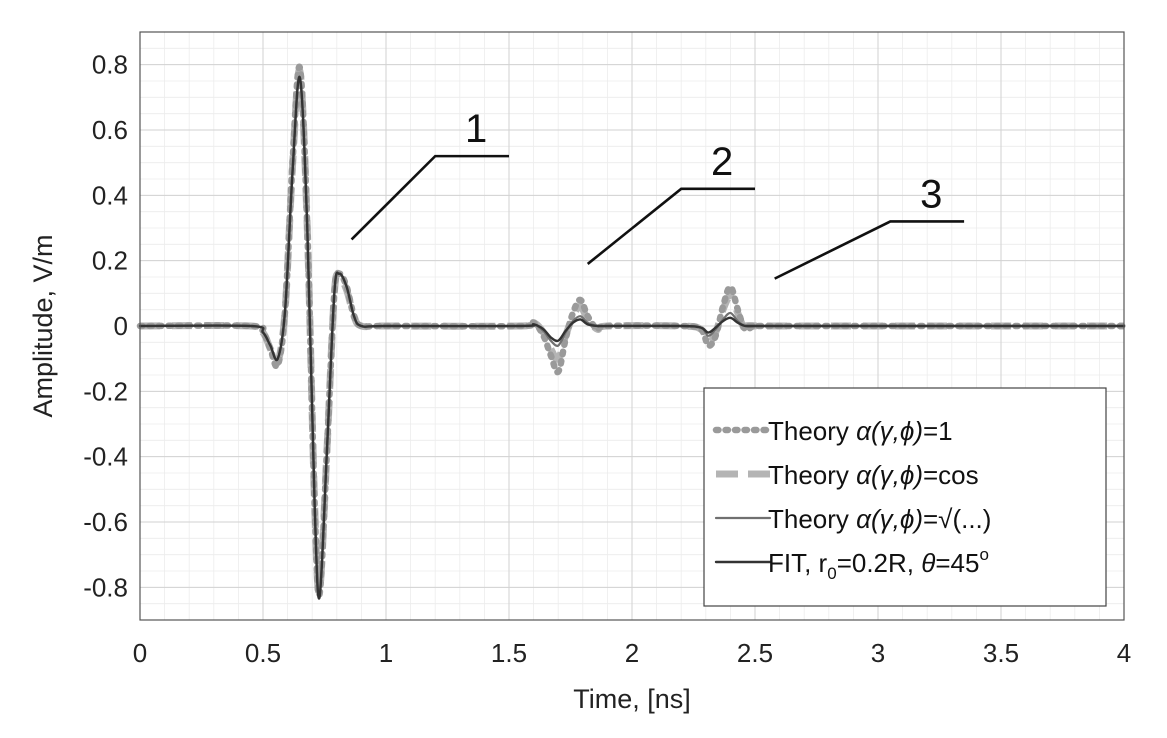 Image resolution: width=1167 pixels, height=738 pixels. I want to click on legend-entry-fit: FIT, r0=0.2R, θ=45o, so click(878, 564).